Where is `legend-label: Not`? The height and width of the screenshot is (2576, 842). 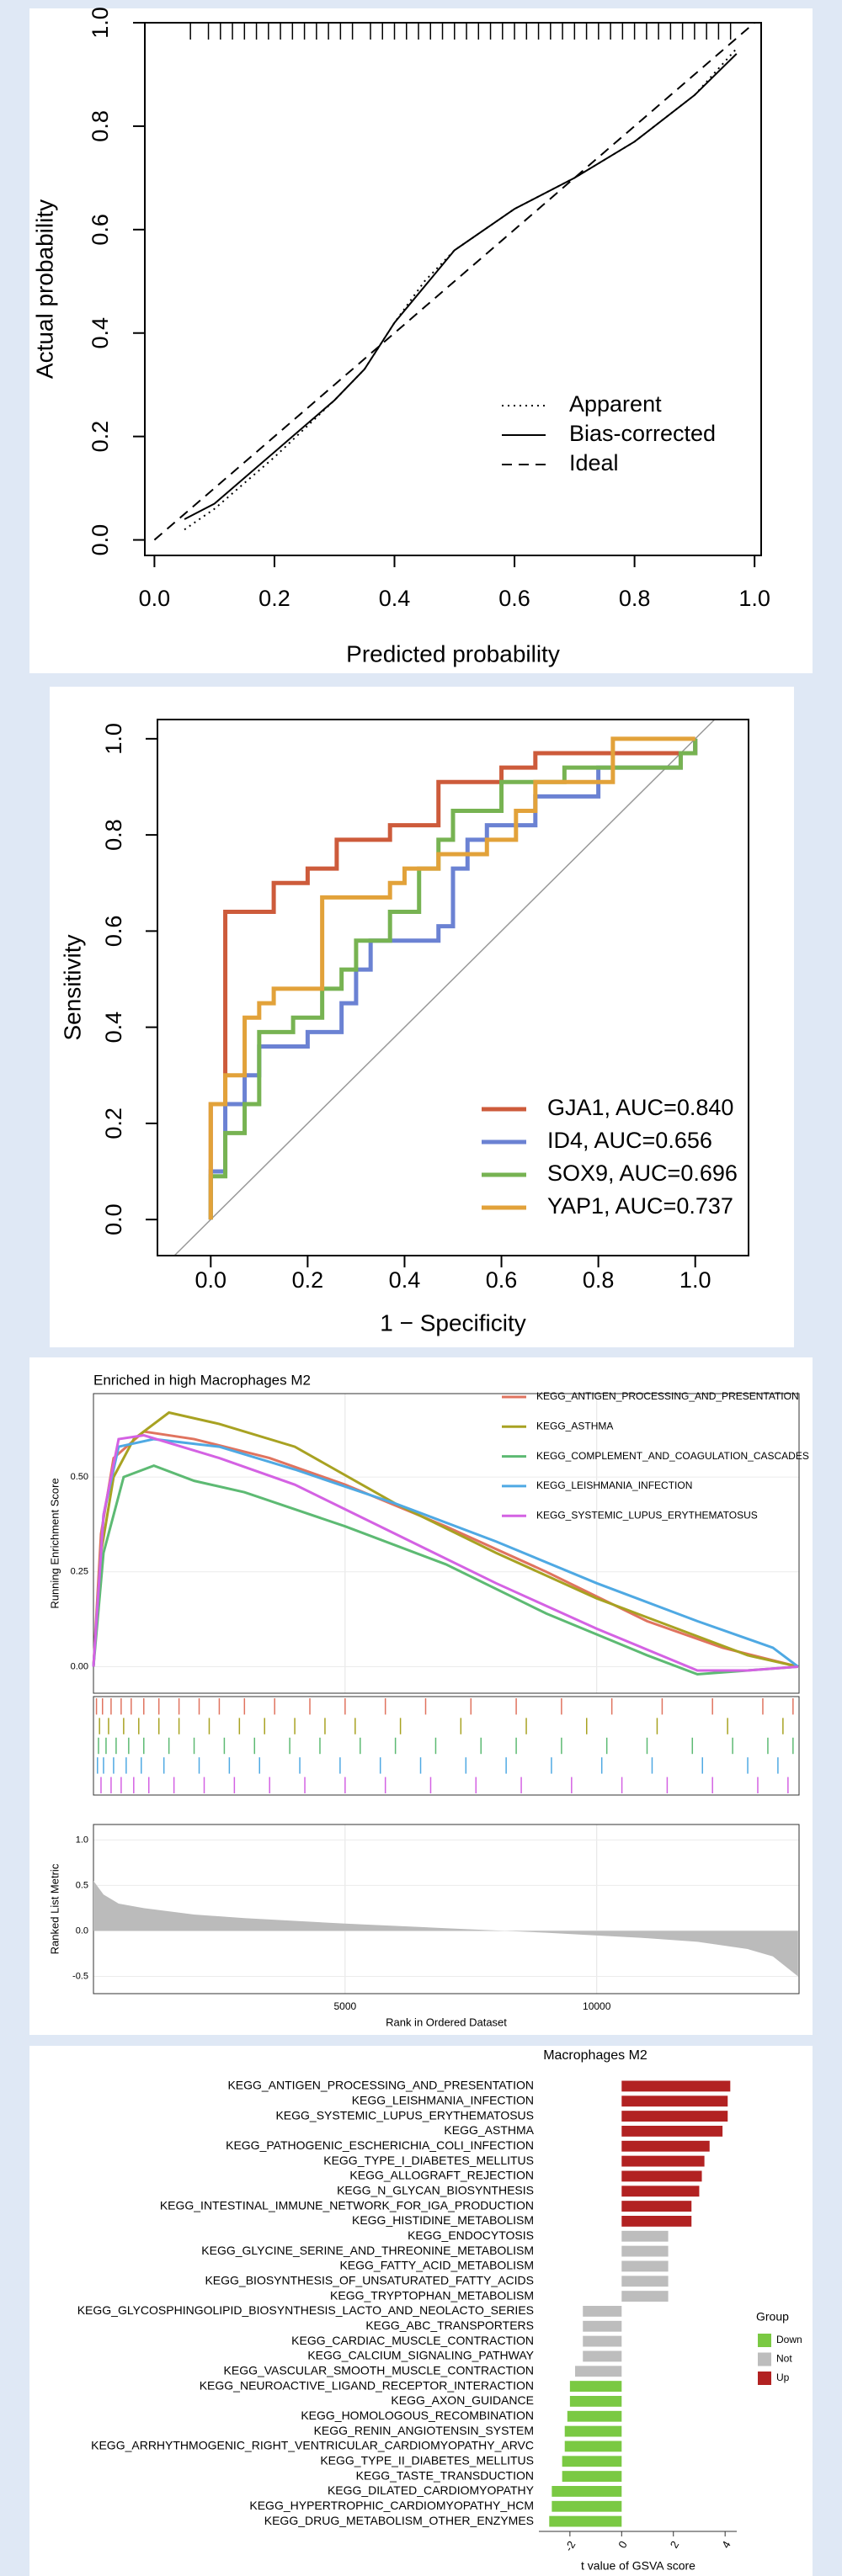 legend-label: Not is located at coordinates (784, 2359).